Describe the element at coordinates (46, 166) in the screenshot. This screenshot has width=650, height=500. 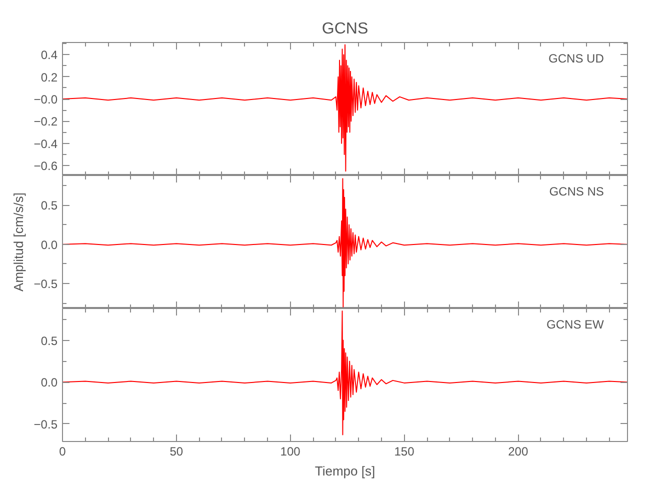
I see `y-tick-label: −0.6` at that location.